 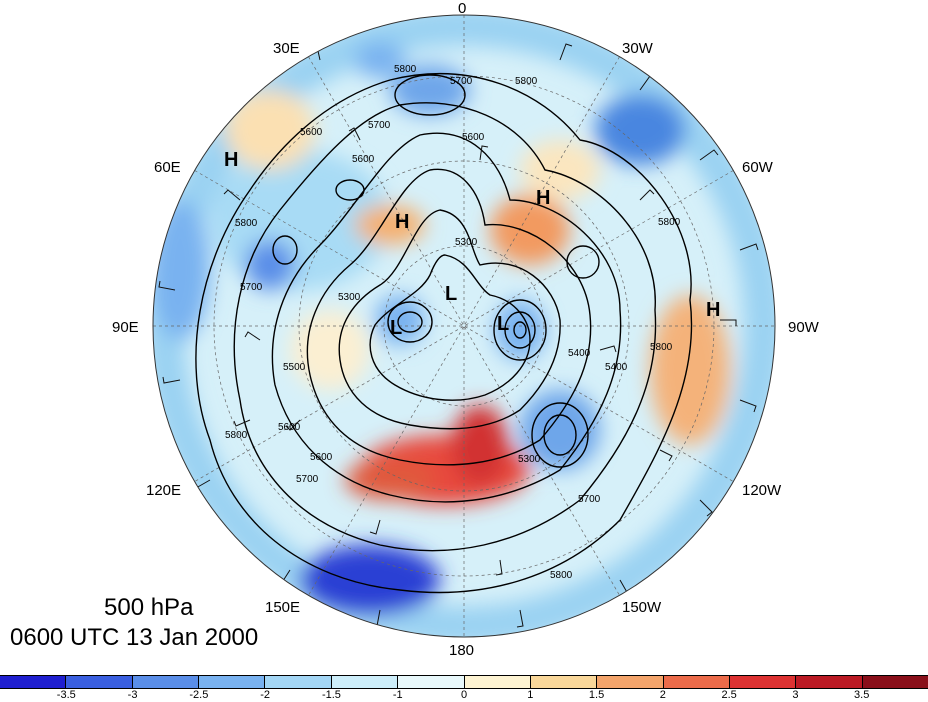 I want to click on contour-label: 5500, so click(x=294, y=367).